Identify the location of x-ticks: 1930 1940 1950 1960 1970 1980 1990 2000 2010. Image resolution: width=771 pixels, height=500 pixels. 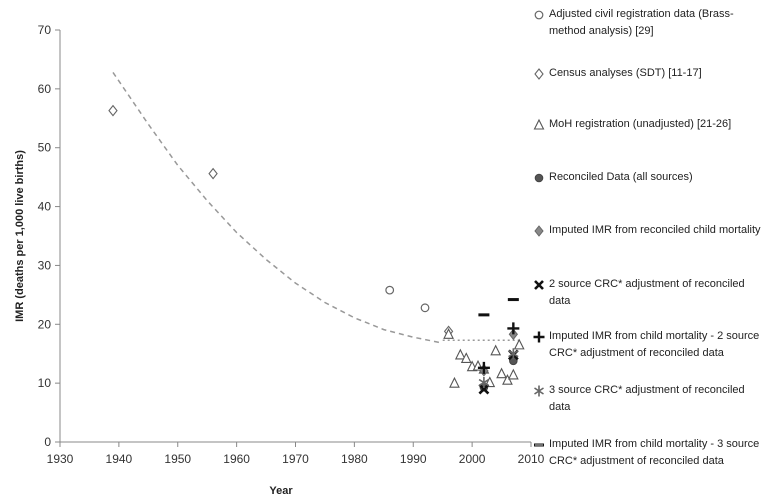
(296, 454).